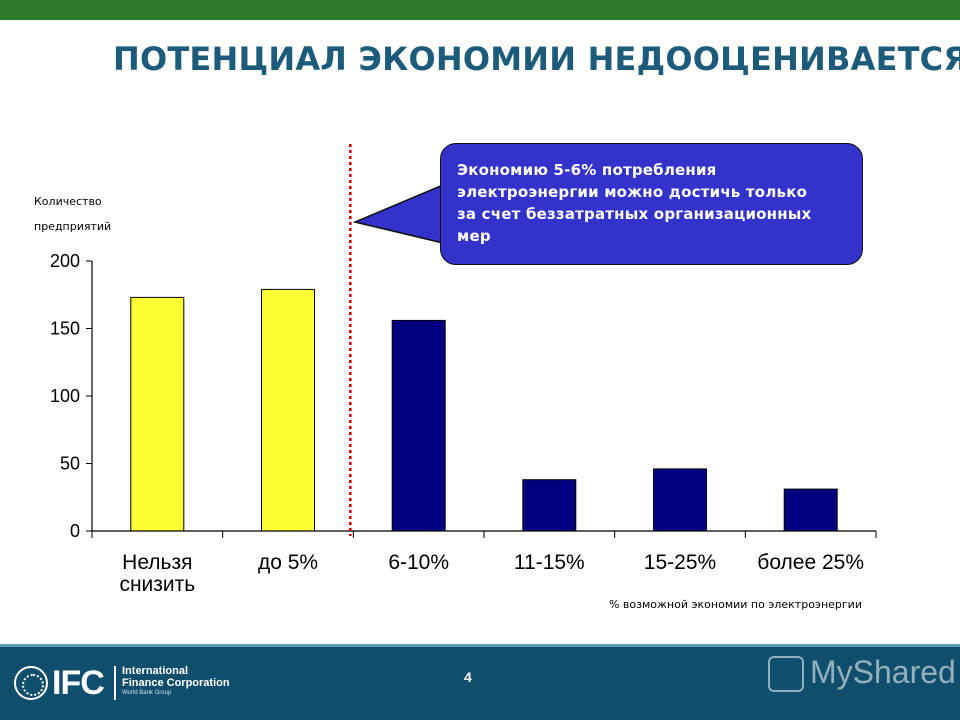 This screenshot has height=720, width=960. I want to click on x-tick-label-1: Нельзя снизить, so click(157, 573).